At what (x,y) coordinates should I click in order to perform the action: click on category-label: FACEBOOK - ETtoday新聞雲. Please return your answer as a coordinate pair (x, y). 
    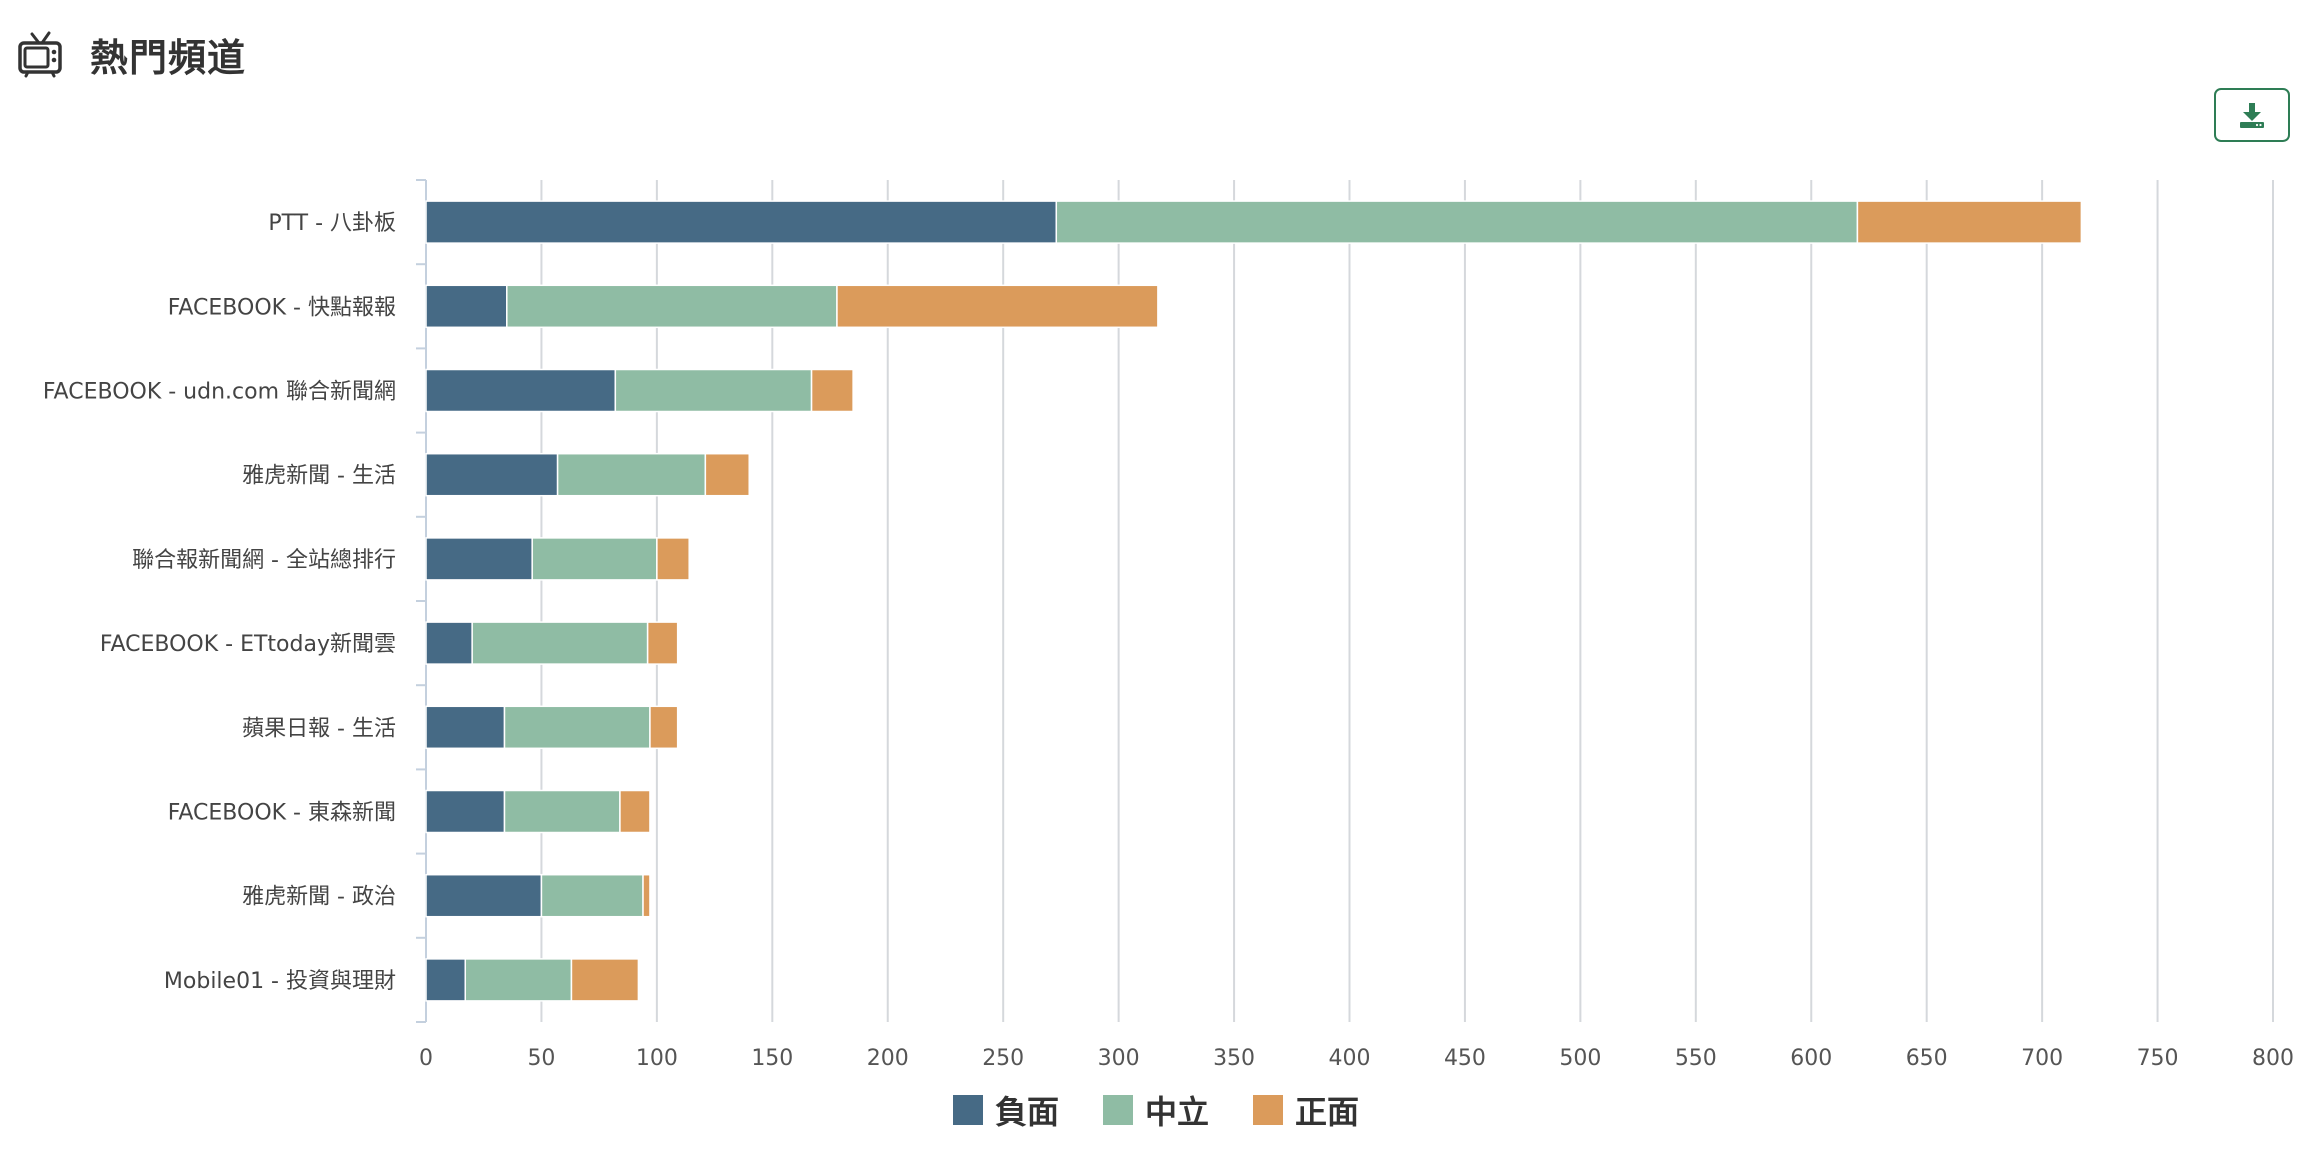
    Looking at the image, I should click on (248, 644).